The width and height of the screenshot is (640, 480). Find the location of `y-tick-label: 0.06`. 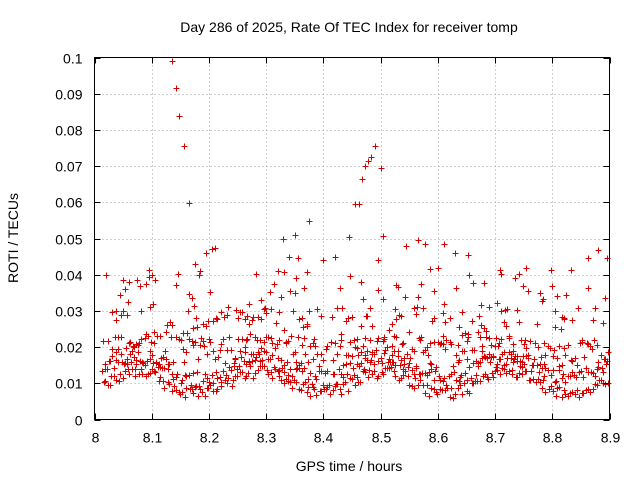

y-tick-label: 0.06 is located at coordinates (68, 203).